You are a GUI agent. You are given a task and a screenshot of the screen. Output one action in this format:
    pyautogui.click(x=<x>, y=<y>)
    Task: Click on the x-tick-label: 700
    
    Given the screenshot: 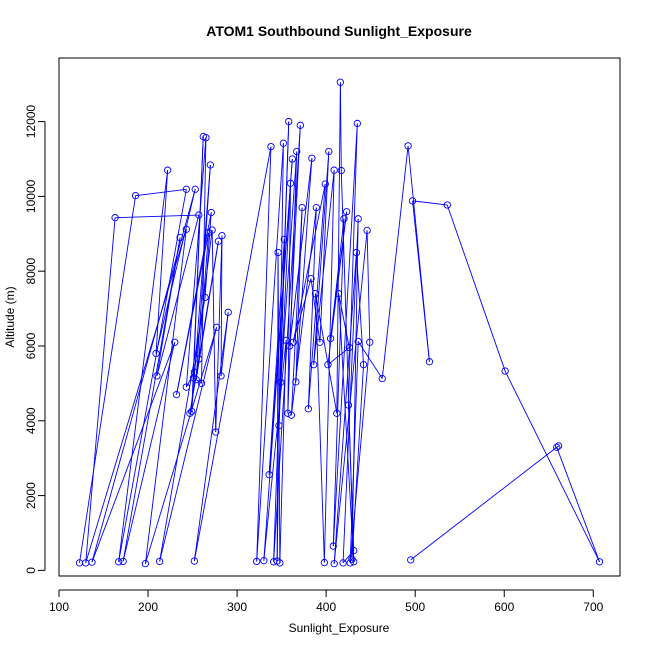 What is the action you would take?
    pyautogui.click(x=593, y=607)
    